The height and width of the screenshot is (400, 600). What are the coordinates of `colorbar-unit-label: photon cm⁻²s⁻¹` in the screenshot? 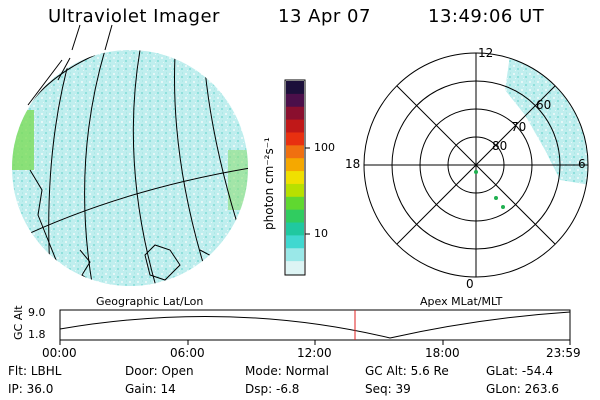 It's located at (269, 183).